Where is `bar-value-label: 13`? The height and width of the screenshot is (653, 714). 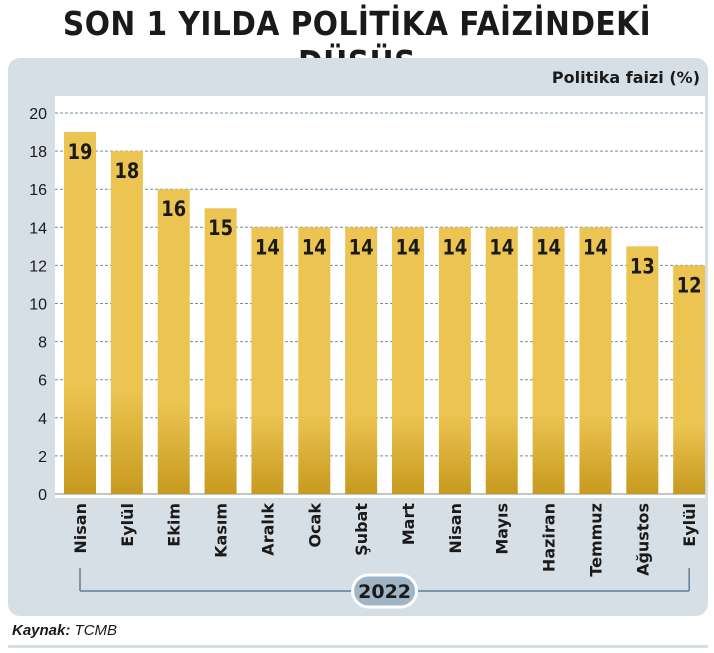
bar-value-label: 13 is located at coordinates (642, 266).